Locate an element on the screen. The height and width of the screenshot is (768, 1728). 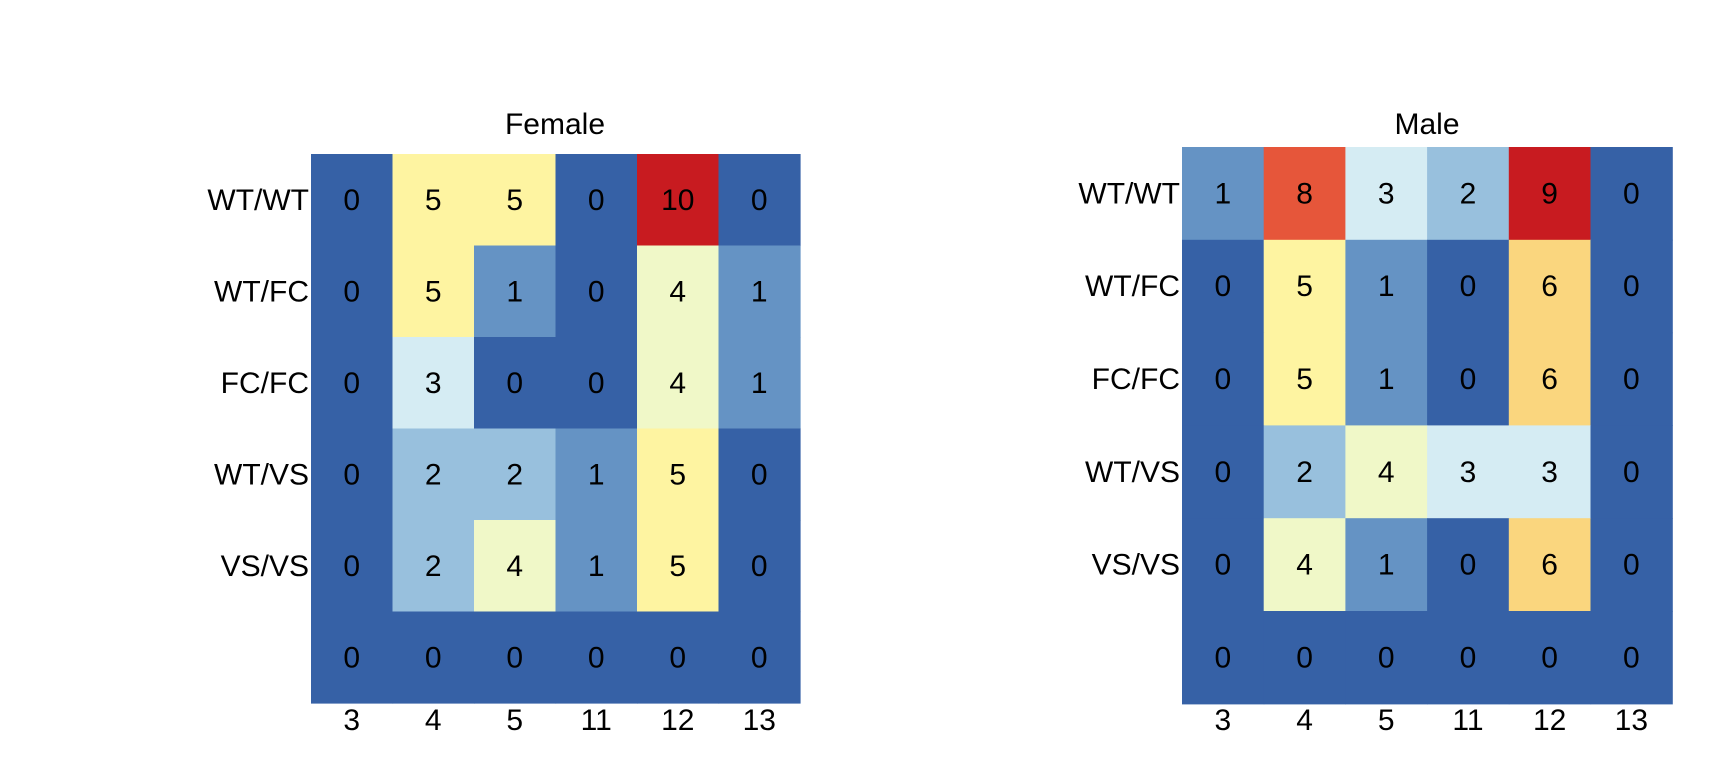
cell-value-label: 9 is located at coordinates (1549, 193).